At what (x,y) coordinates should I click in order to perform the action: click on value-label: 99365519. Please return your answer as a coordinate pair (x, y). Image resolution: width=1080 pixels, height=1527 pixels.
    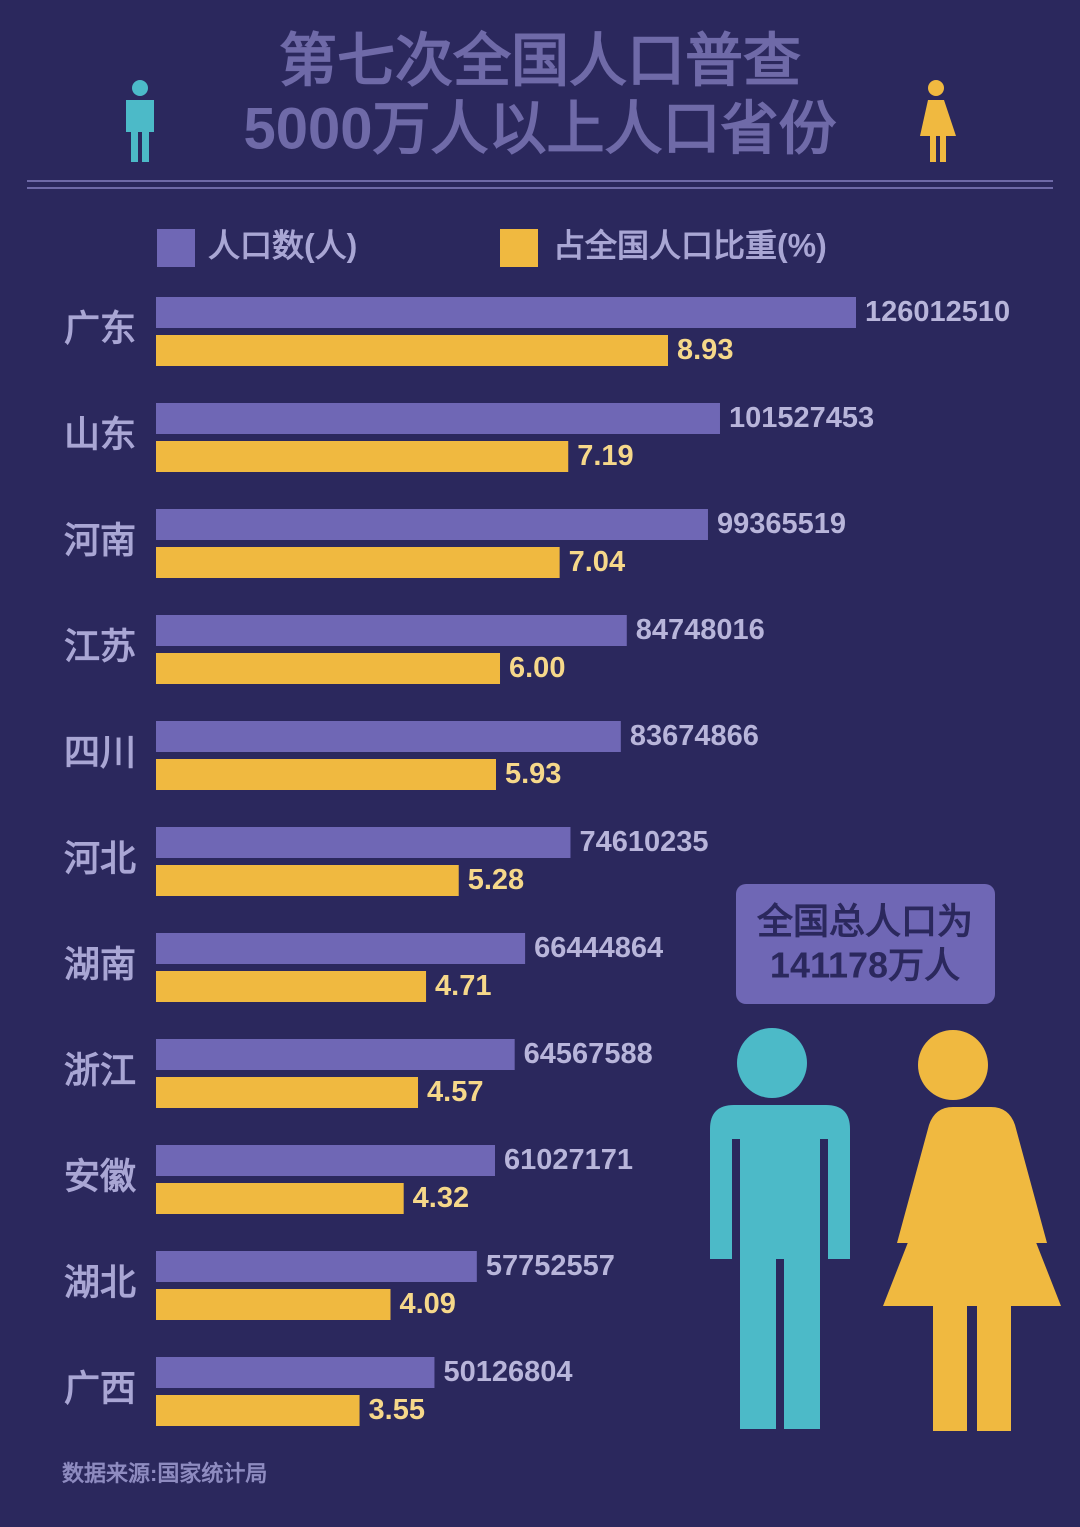
    Looking at the image, I should click on (781, 524).